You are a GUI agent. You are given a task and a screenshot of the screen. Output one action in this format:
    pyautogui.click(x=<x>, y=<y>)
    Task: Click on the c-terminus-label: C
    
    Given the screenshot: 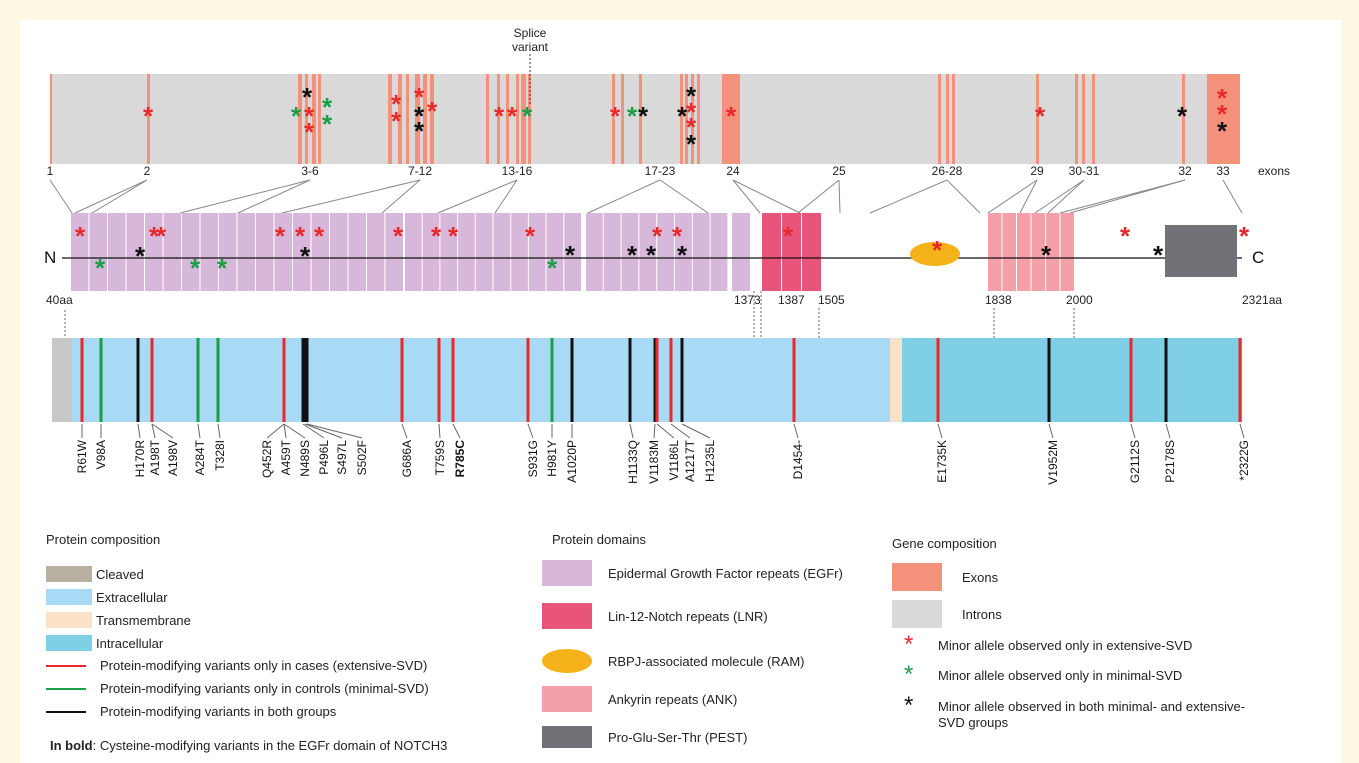 What is the action you would take?
    pyautogui.click(x=1258, y=257)
    